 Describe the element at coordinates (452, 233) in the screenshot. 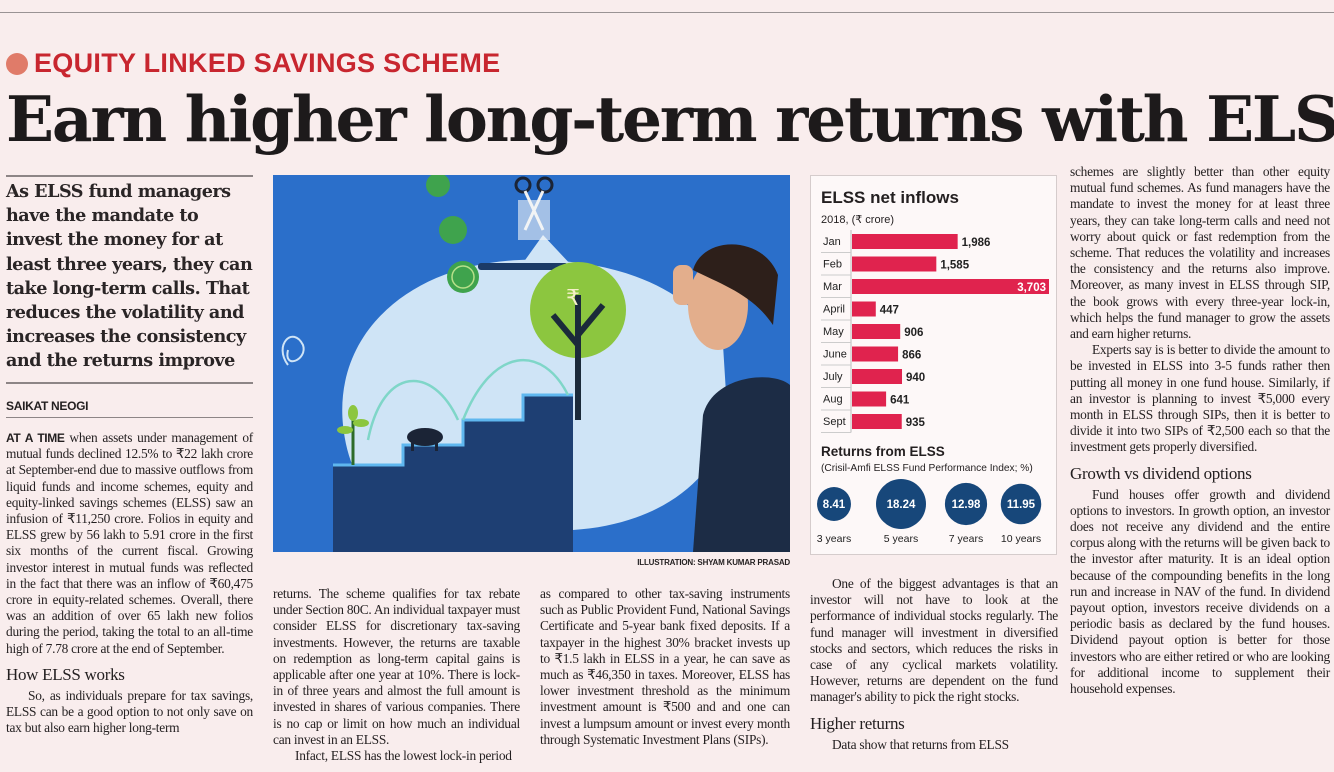

I see `coin-icons` at that location.